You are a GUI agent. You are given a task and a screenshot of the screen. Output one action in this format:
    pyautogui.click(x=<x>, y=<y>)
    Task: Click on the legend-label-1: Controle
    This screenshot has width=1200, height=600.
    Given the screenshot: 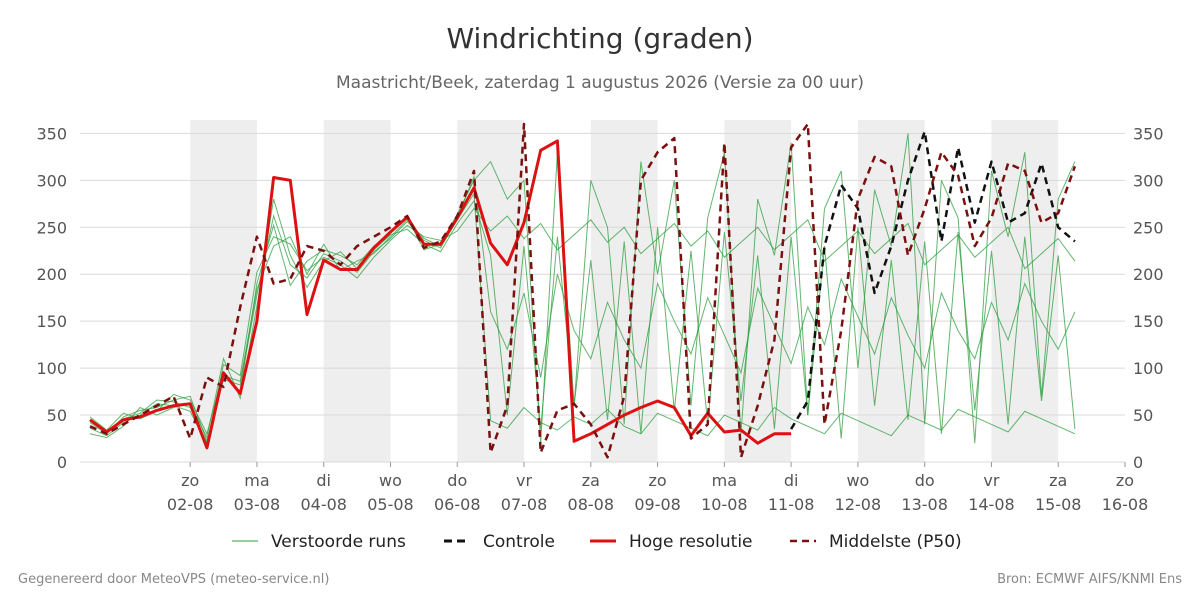 What is the action you would take?
    pyautogui.click(x=519, y=542)
    